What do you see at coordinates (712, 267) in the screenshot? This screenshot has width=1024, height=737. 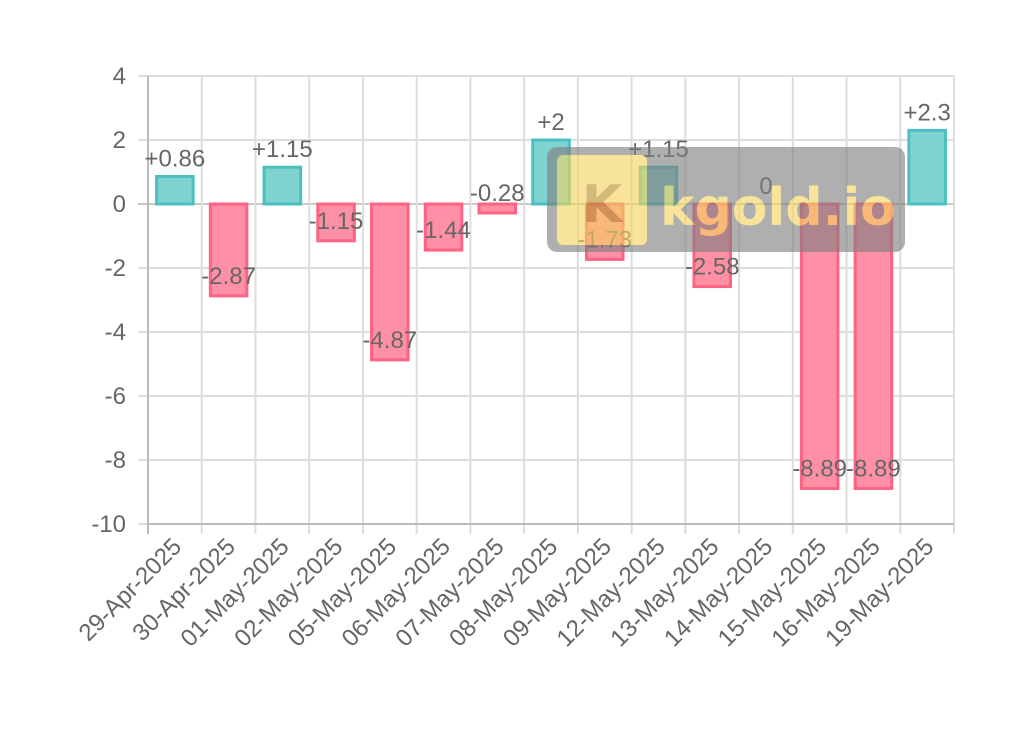 I see `data-label: -2.58` at bounding box center [712, 267].